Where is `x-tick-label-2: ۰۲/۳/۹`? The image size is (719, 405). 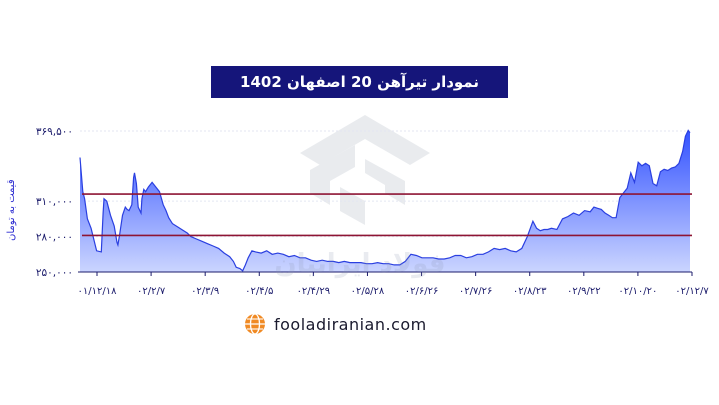
x-tick-label-2: ۰۲/۳/۹ is located at coordinates (205, 291).